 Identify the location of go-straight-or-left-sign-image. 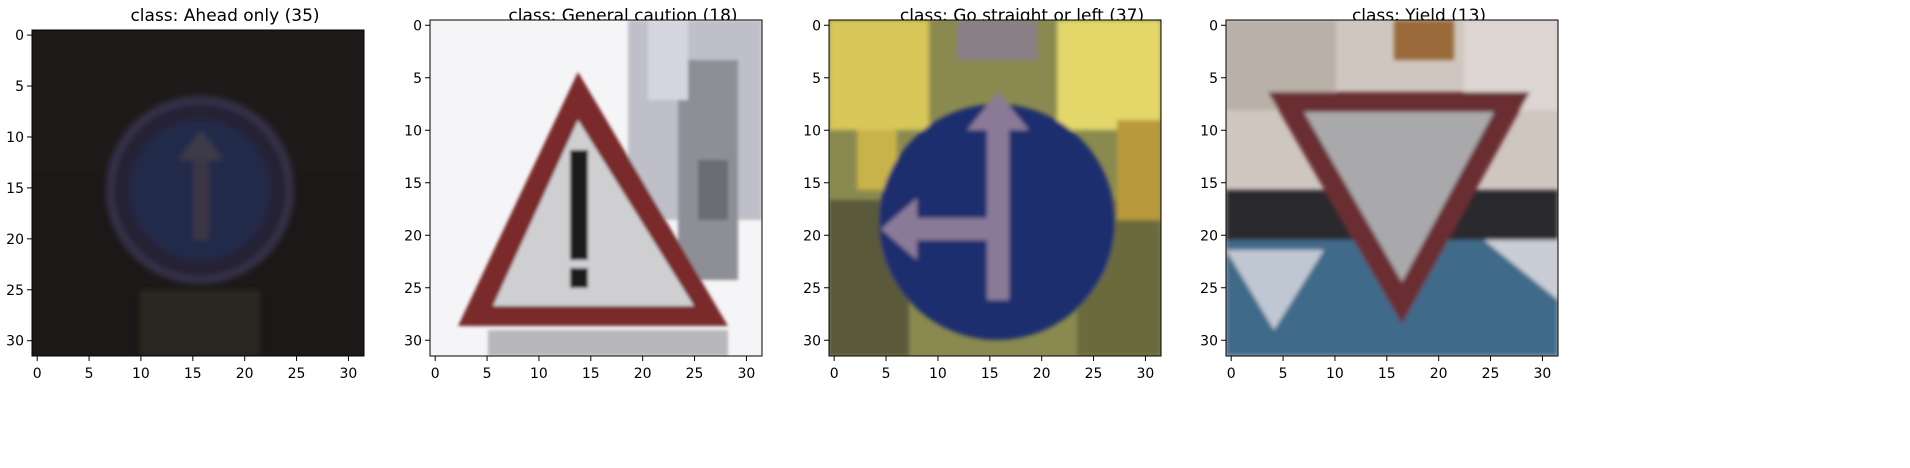
(995, 188).